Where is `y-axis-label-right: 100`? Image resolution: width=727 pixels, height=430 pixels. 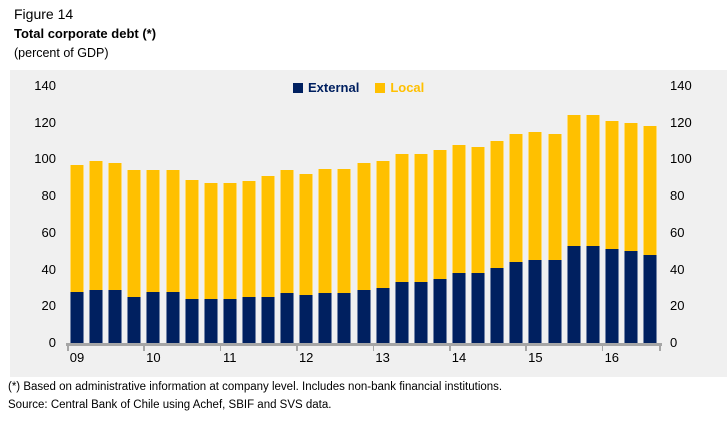 y-axis-label-right: 100 is located at coordinates (681, 159).